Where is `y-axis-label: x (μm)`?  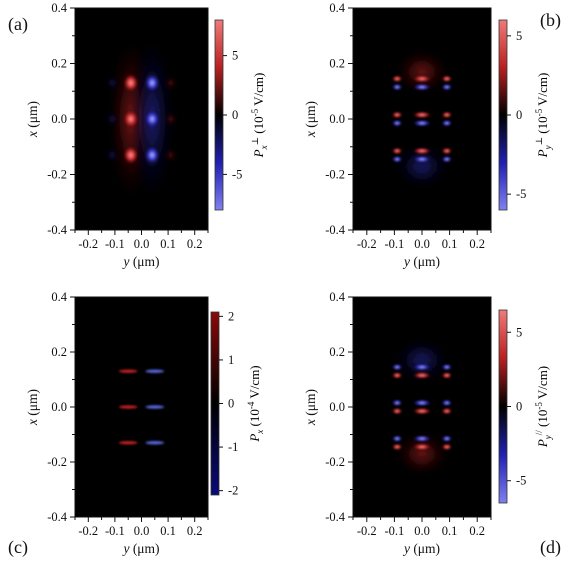
y-axis-label: x (μm) is located at coordinates (310, 407).